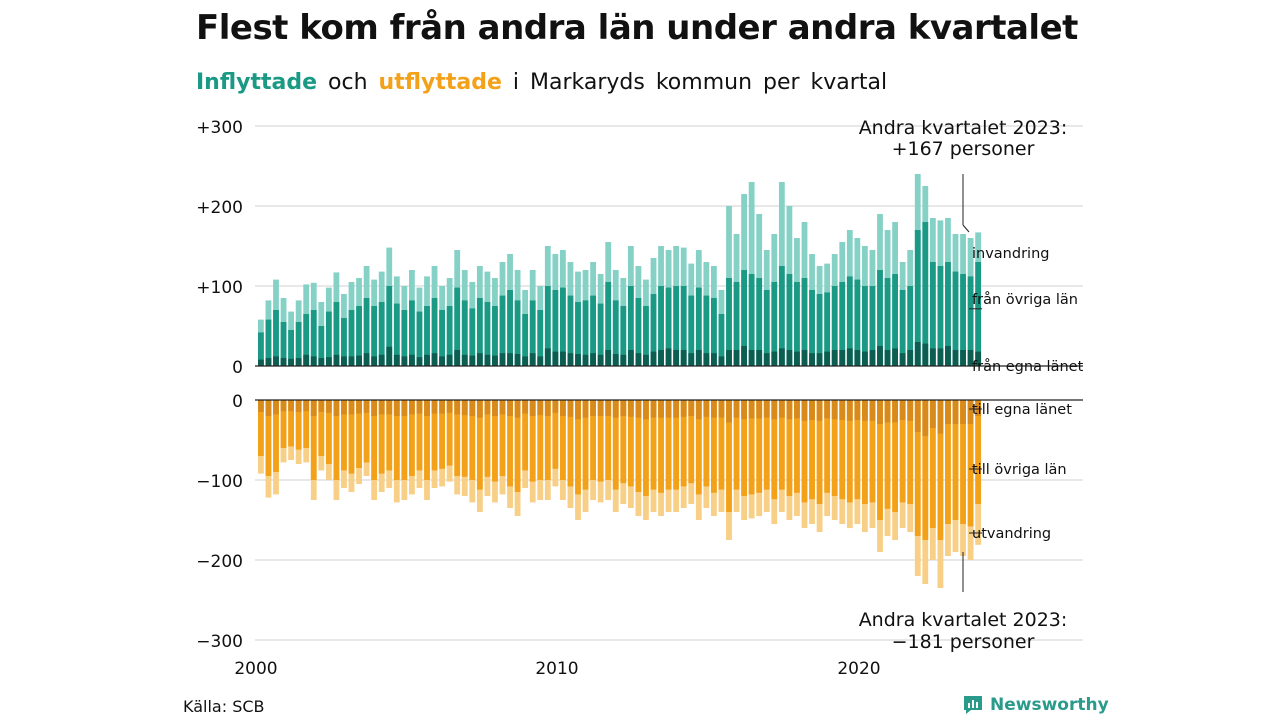  What do you see at coordinates (237, 368) in the screenshot?
I see `y-tick-label: 0` at bounding box center [237, 368].